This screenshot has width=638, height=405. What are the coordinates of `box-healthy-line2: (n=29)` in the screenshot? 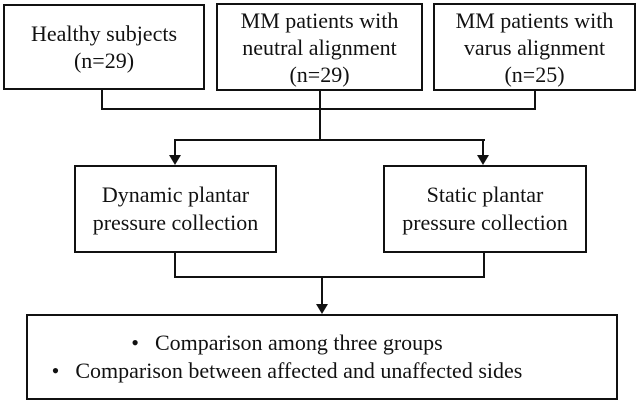 It's located at (104, 60).